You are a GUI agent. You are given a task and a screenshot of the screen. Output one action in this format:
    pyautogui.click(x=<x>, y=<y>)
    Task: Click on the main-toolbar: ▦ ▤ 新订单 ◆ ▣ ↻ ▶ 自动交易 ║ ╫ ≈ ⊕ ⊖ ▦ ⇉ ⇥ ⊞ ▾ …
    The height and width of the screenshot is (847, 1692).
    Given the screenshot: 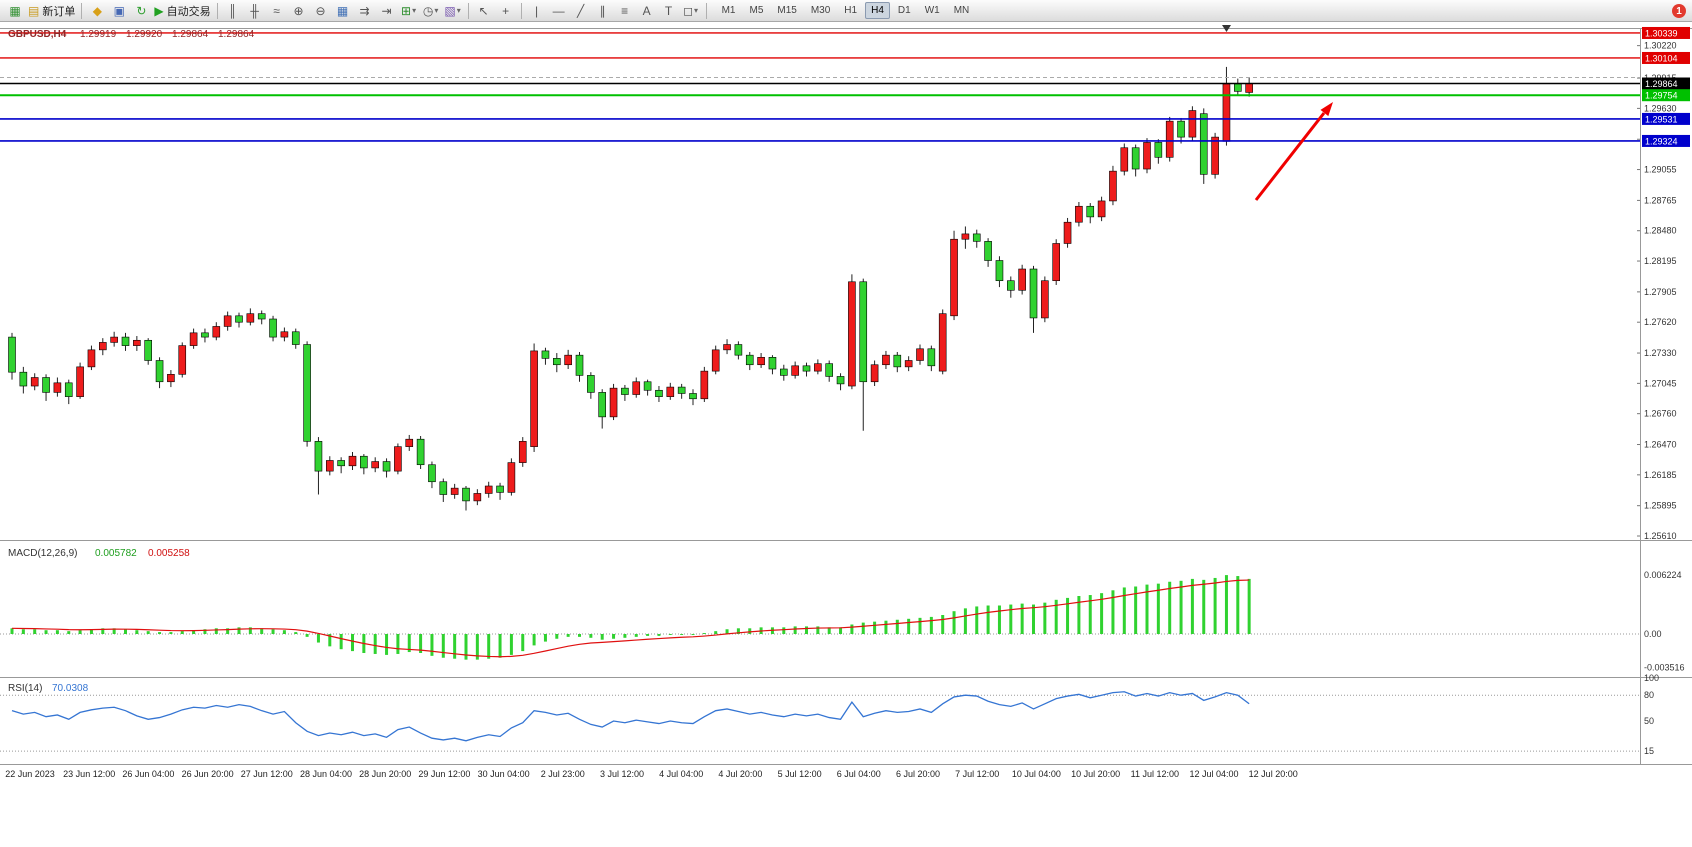 What is the action you would take?
    pyautogui.click(x=846, y=11)
    